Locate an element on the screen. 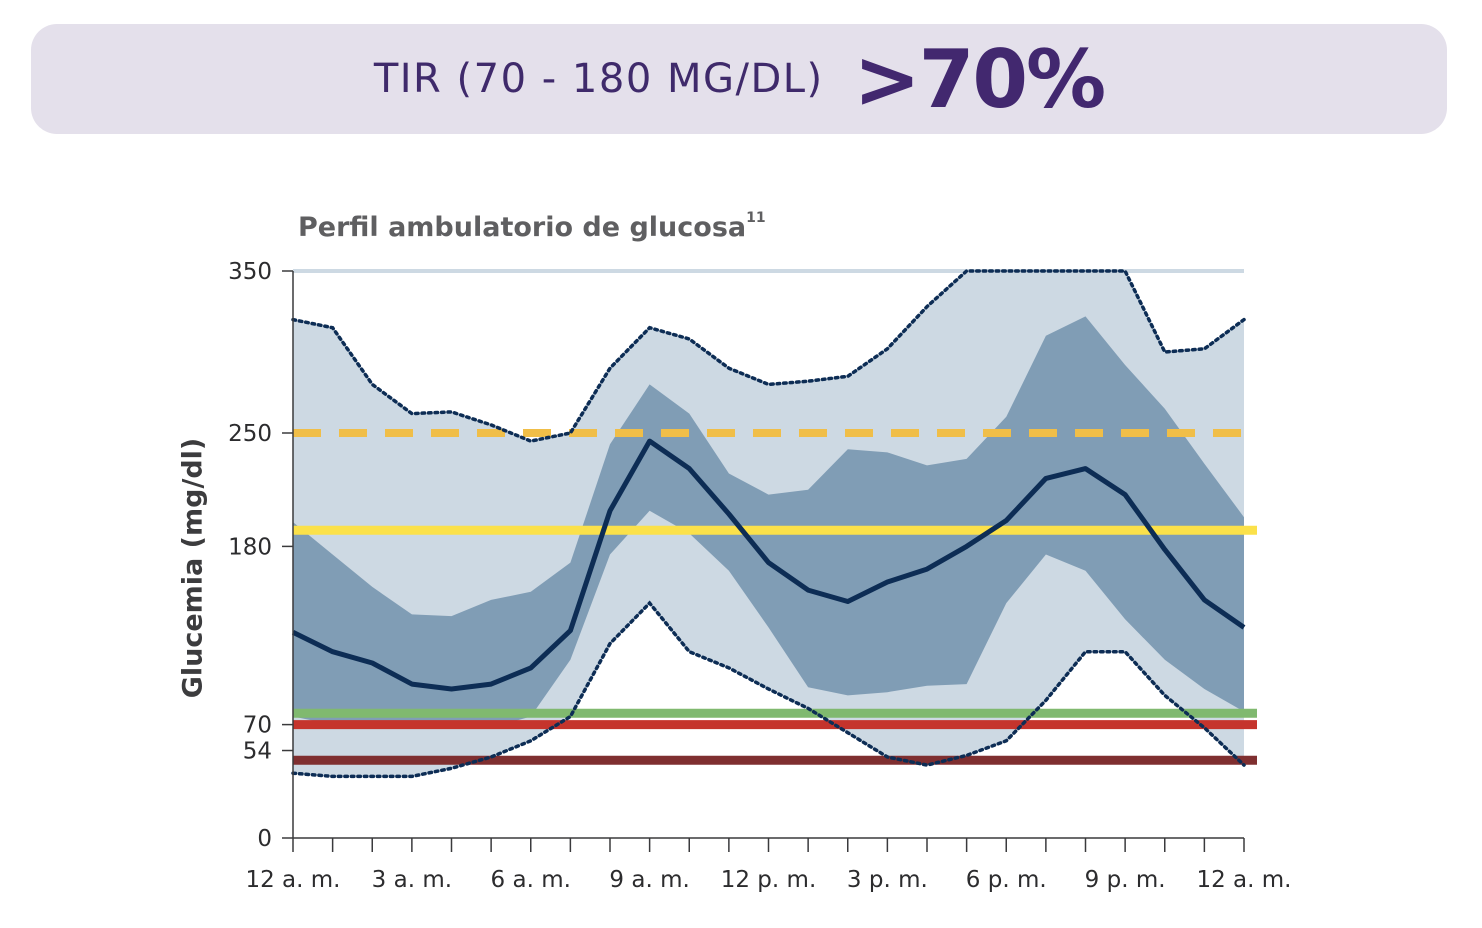  x-tick-label: 6 p. m. is located at coordinates (1006, 880).